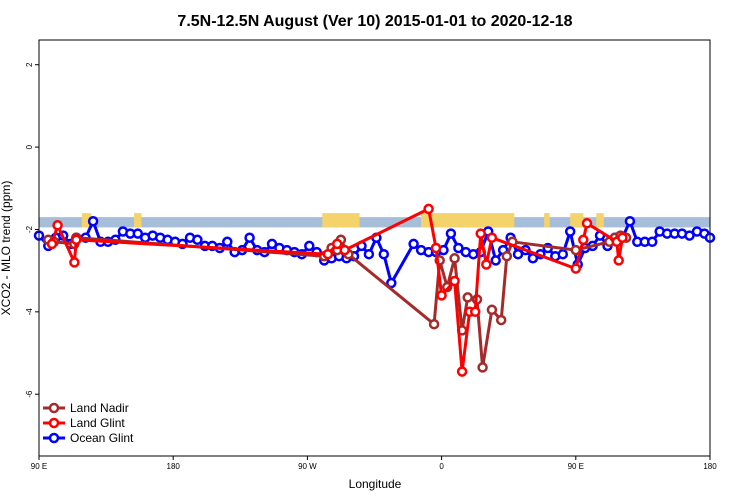 The image size is (750, 500). I want to click on y-tick-label: 0, so click(29, 146).